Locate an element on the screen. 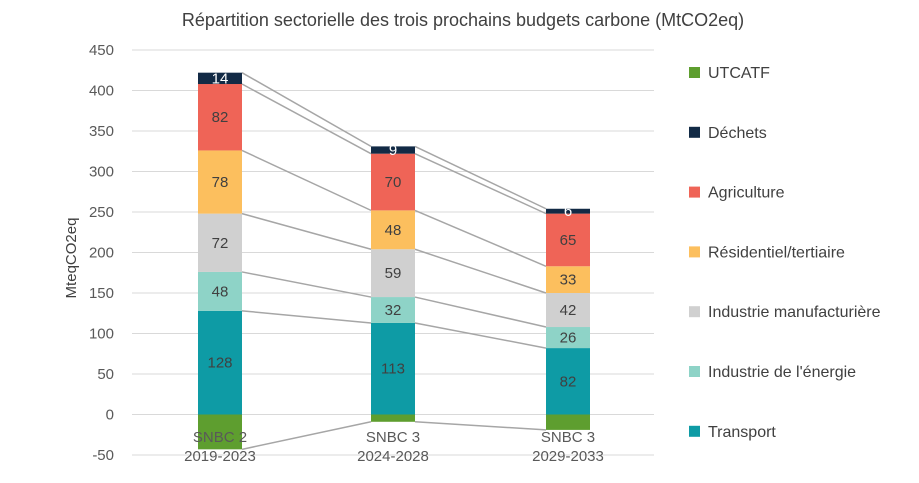  data-label: 65 is located at coordinates (568, 240).